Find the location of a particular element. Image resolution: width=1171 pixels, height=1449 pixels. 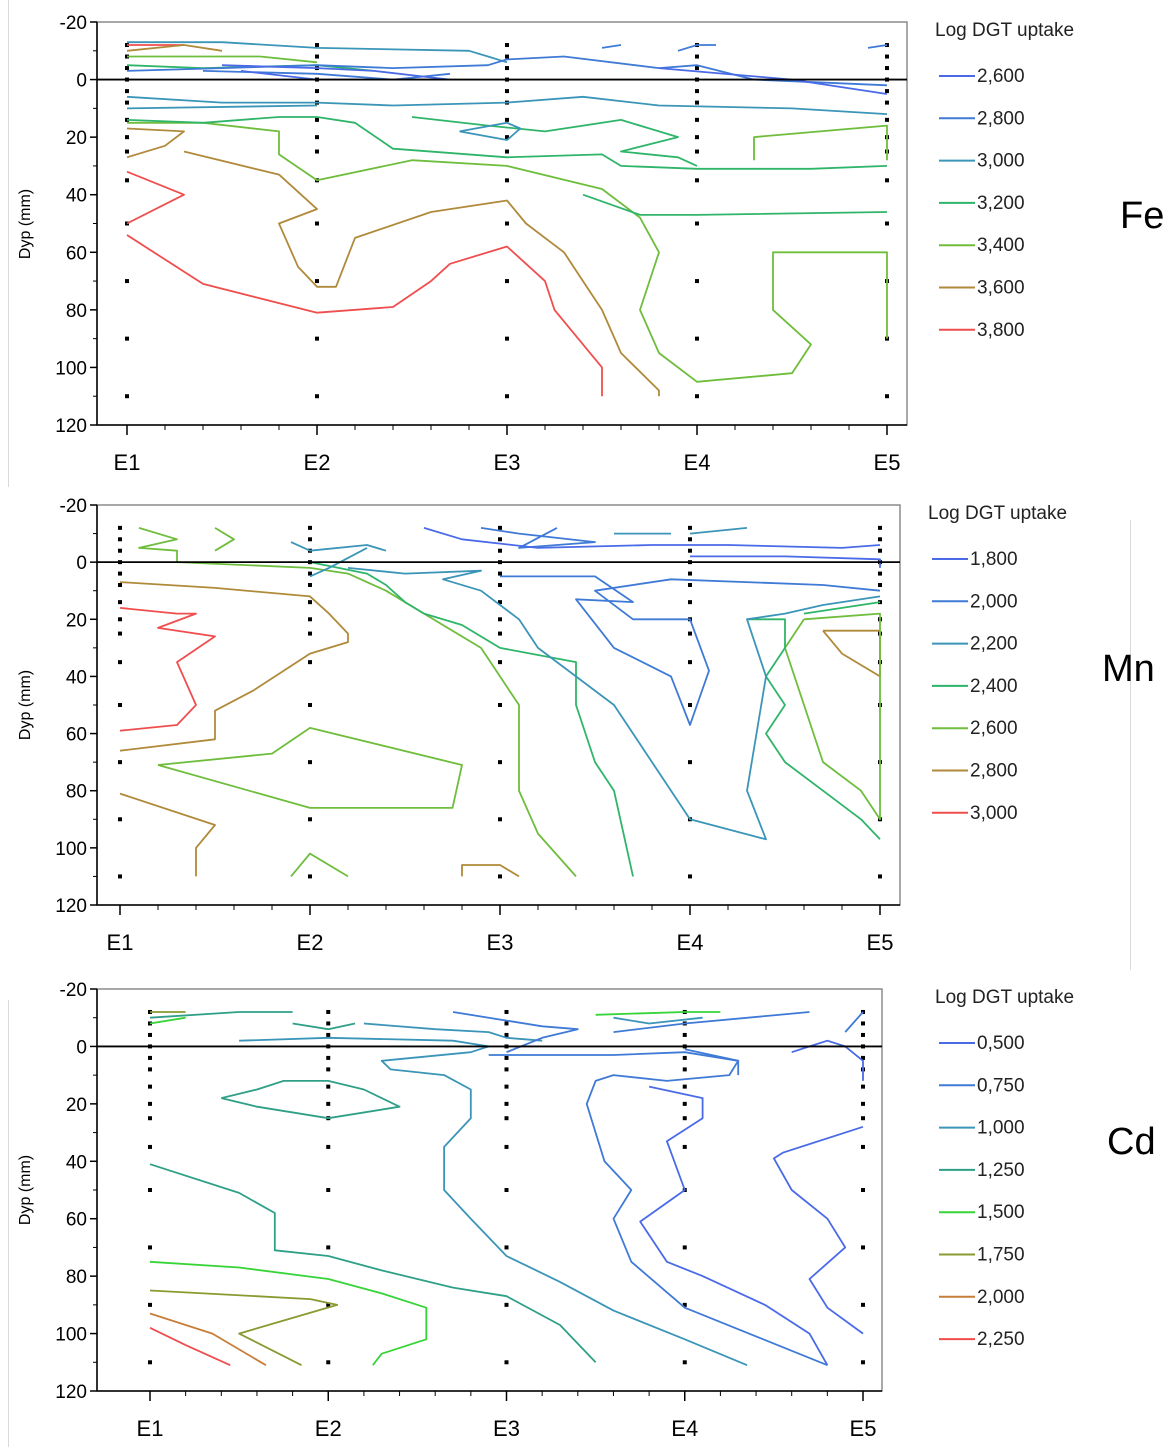

contour-line-1,800 is located at coordinates (785, 561).